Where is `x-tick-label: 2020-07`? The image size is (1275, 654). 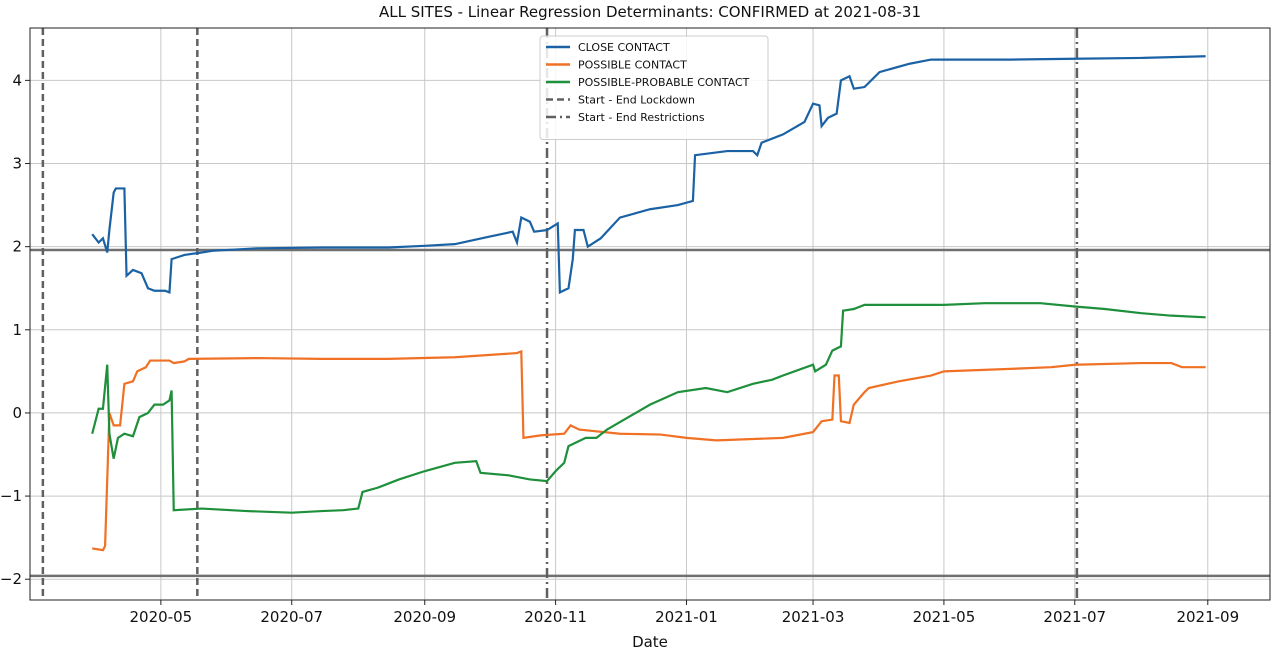
x-tick-label: 2020-07 is located at coordinates (291, 617).